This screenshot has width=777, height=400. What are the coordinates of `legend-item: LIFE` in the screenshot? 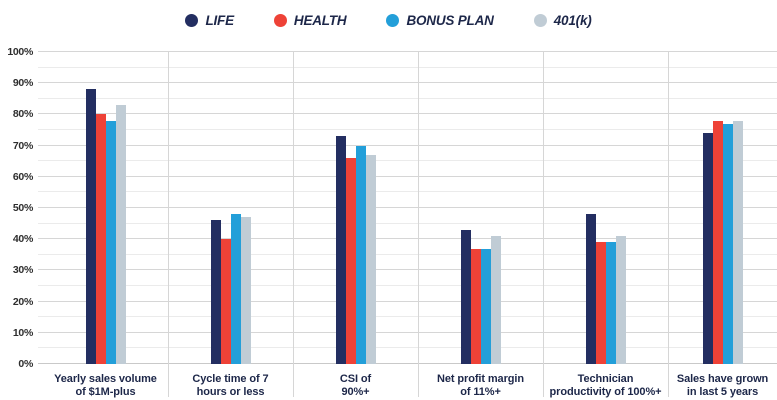 It's located at (209, 20).